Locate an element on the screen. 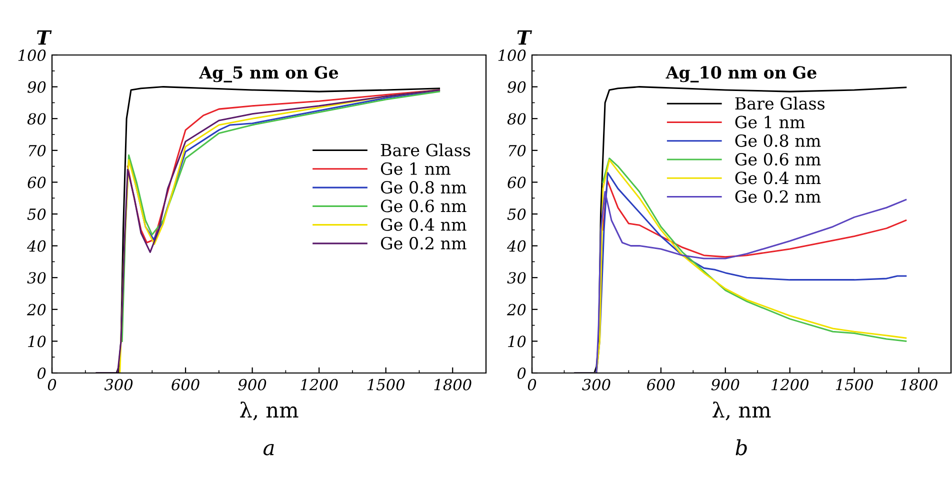 The width and height of the screenshot is (952, 478). text: b is located at coordinates (741, 447).